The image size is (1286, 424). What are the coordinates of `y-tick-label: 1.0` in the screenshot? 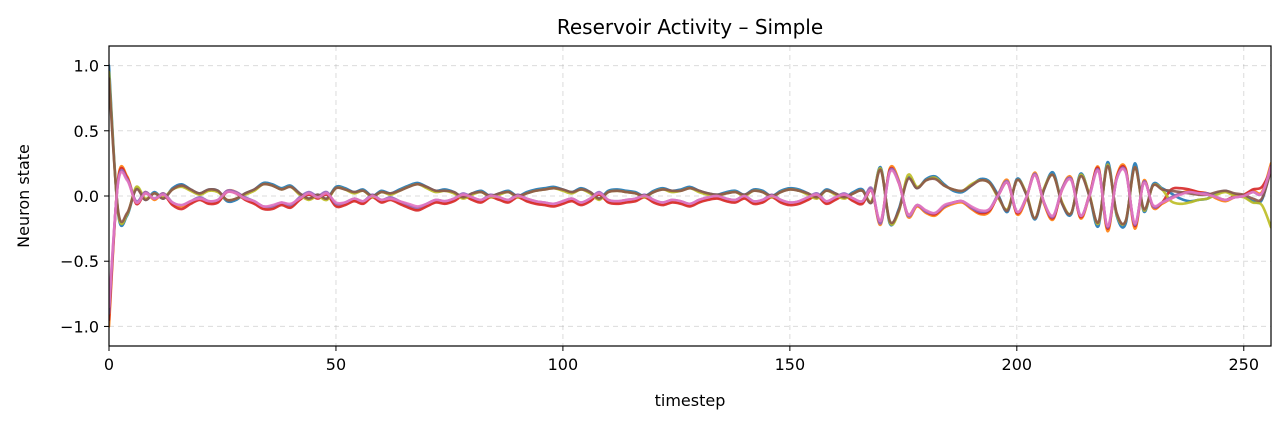 It's located at (86, 66).